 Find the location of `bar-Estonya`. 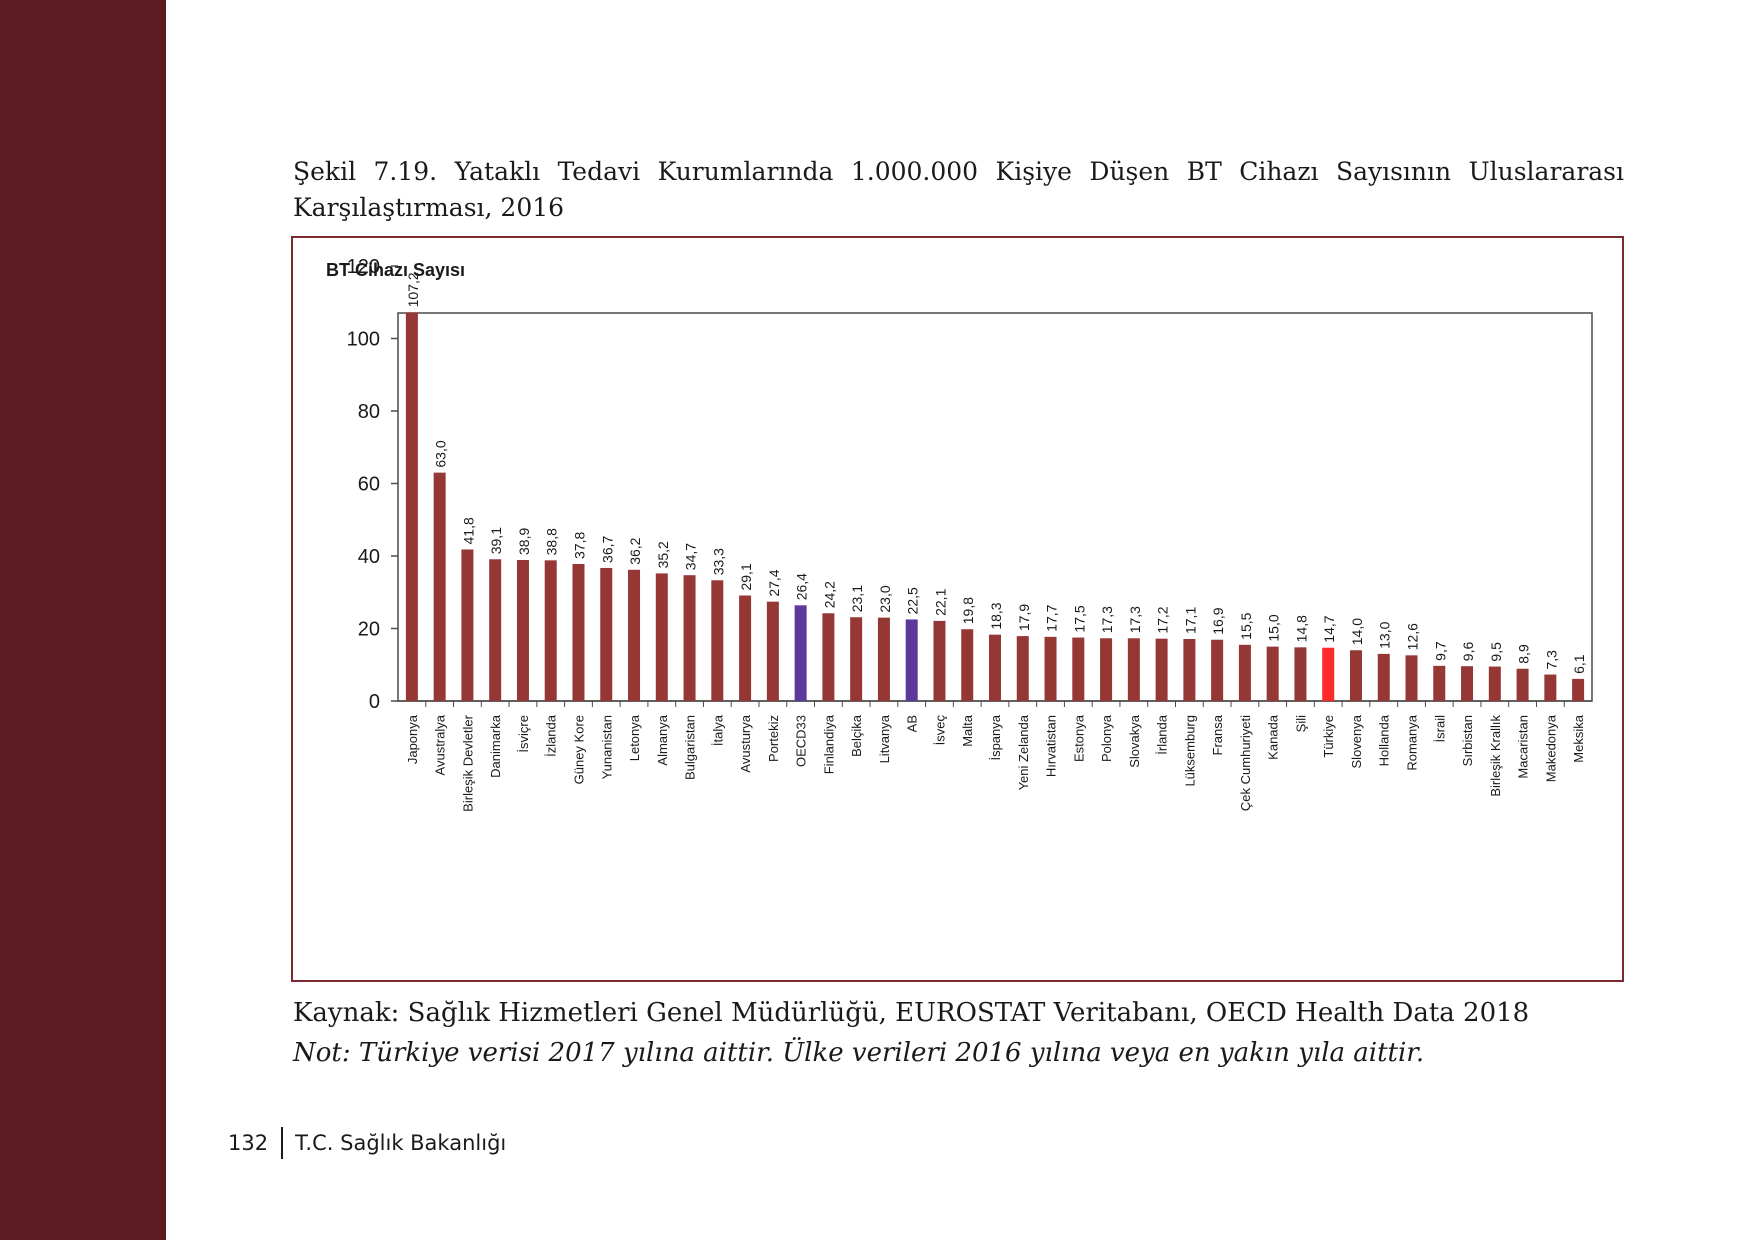

bar-Estonya is located at coordinates (1078, 669).